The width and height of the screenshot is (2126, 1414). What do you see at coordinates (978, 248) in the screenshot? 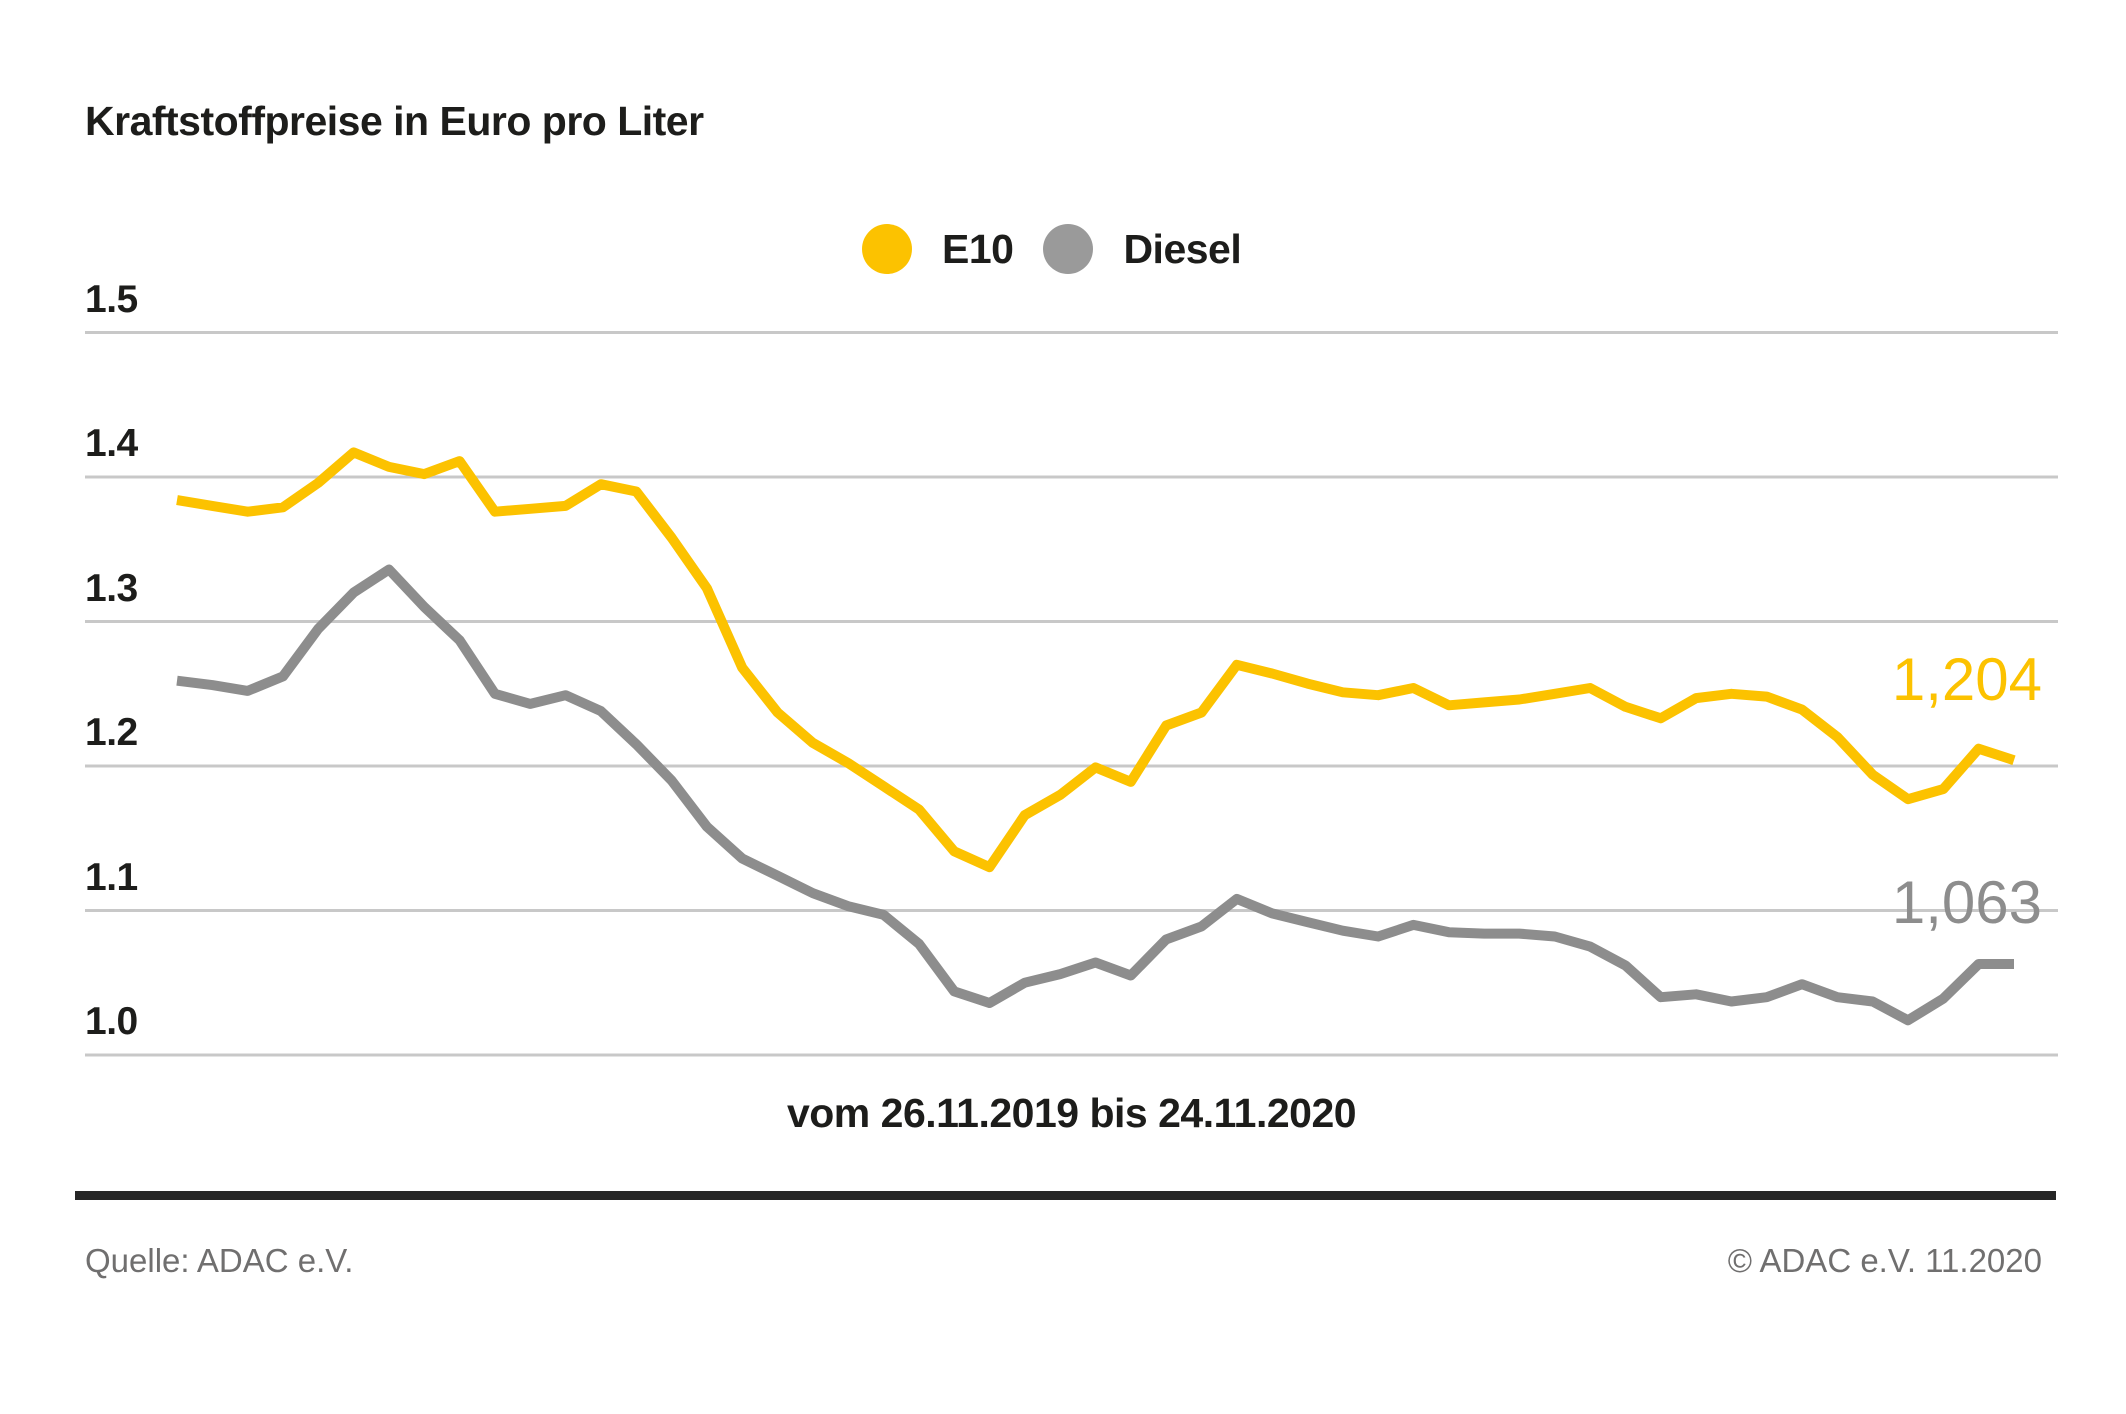
I see `legend-label-e10: E10` at bounding box center [978, 248].